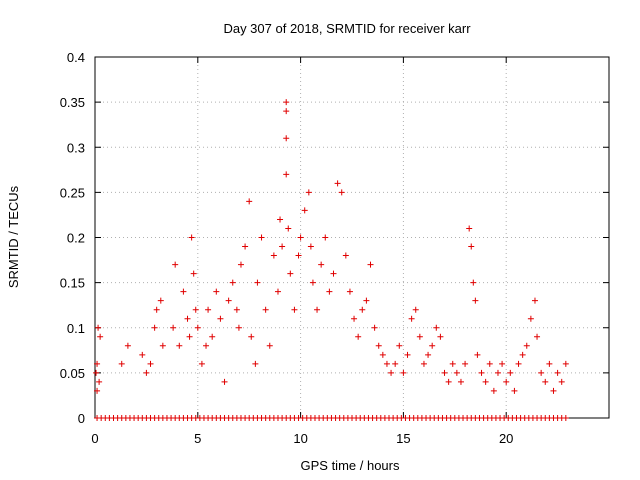 Image resolution: width=640 pixels, height=480 pixels. Describe the element at coordinates (350, 465) in the screenshot. I see `x-axis-label: GPS time / hours` at that location.